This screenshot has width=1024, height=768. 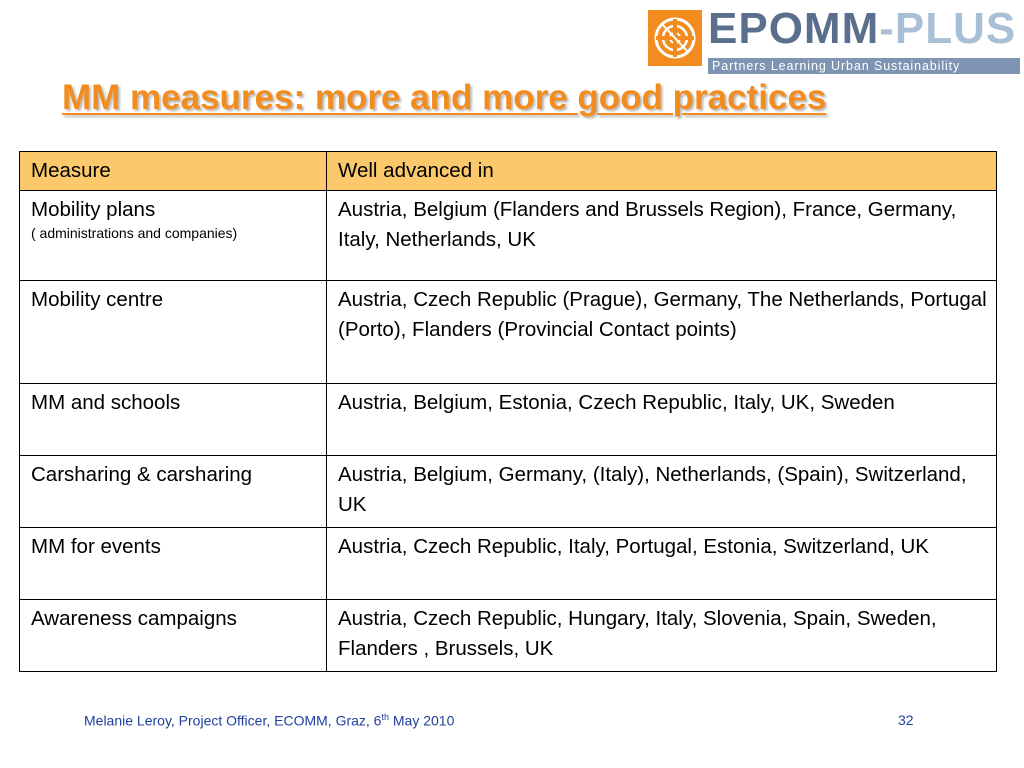 What do you see at coordinates (93, 209) in the screenshot?
I see `measure-name: Mobility plans` at bounding box center [93, 209].